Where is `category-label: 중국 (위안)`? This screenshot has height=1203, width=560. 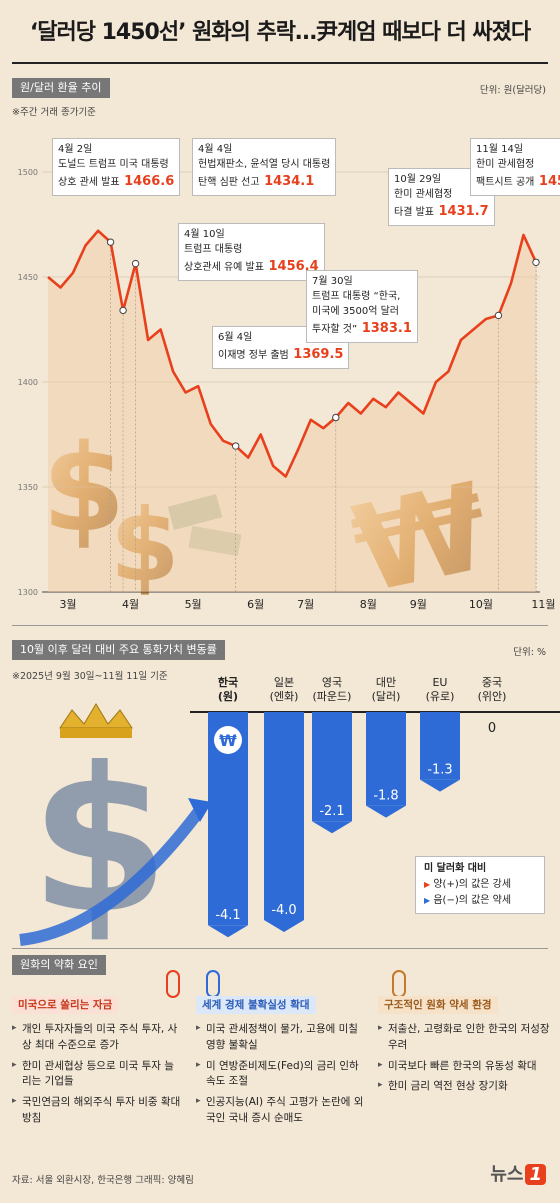
category-label: 중국 (위안) is located at coordinates (492, 689).